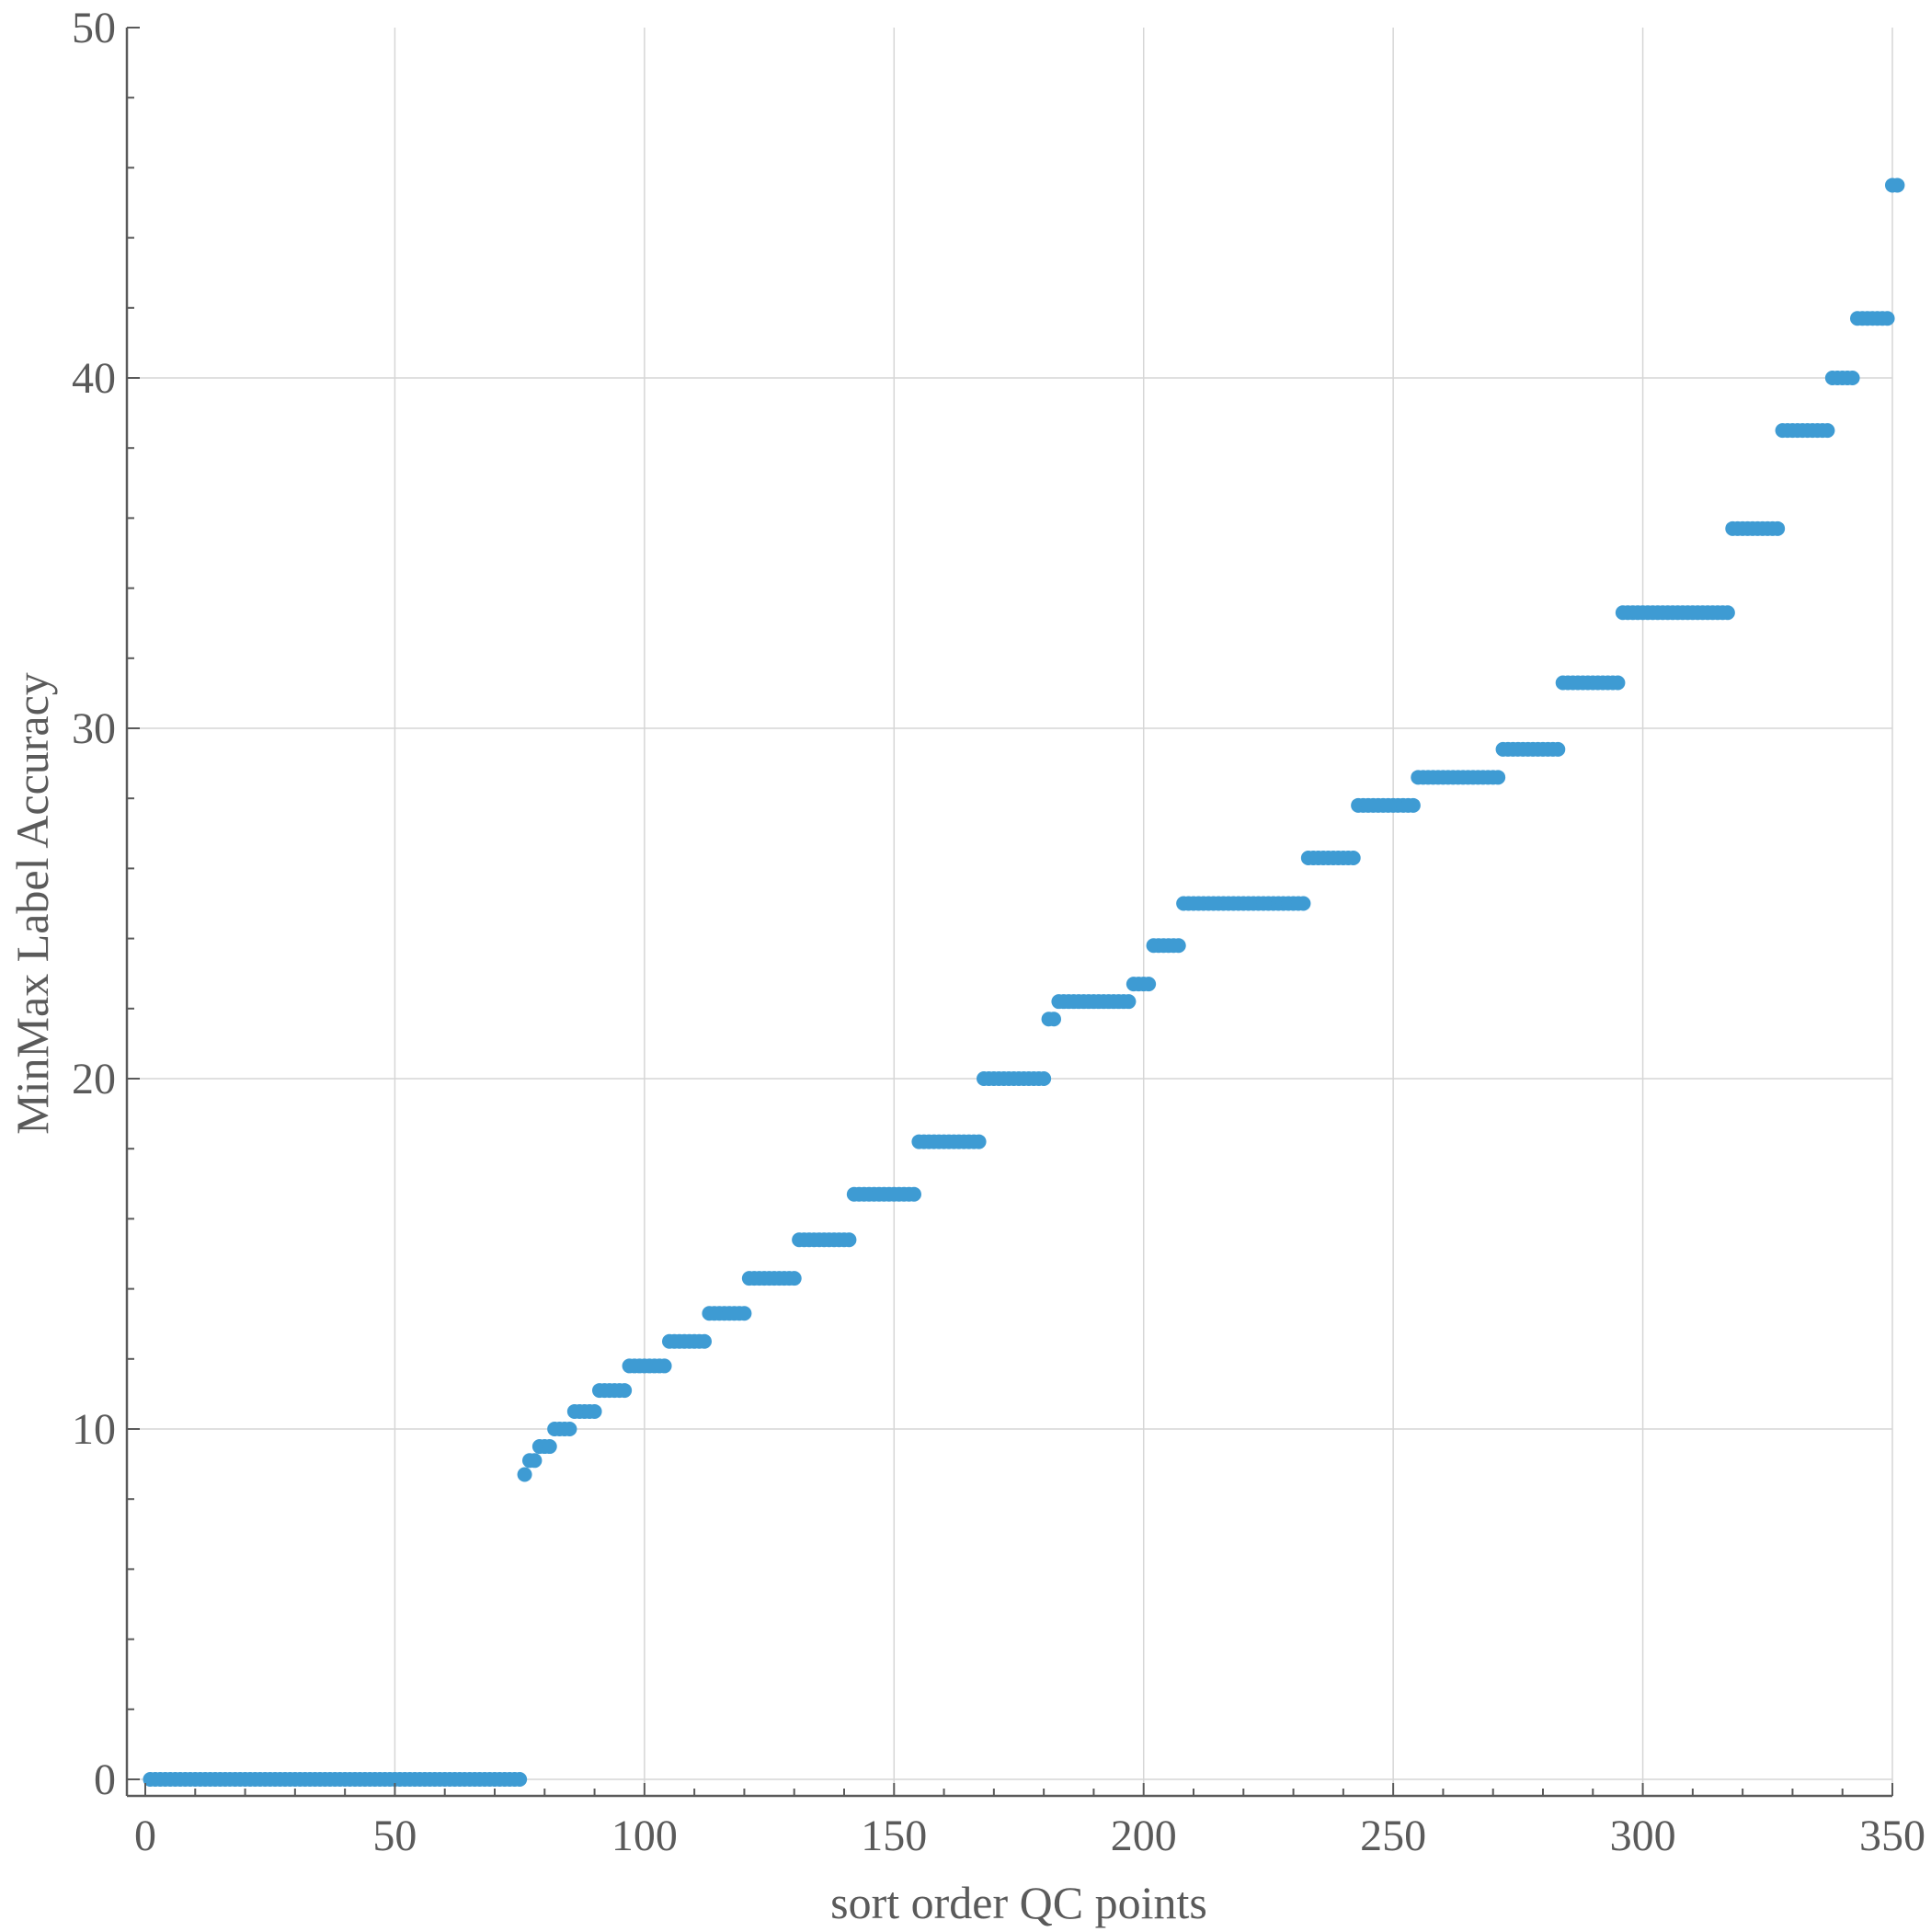 The image size is (1931, 1932). What do you see at coordinates (1393, 1836) in the screenshot?
I see `x-tick-label: 250` at bounding box center [1393, 1836].